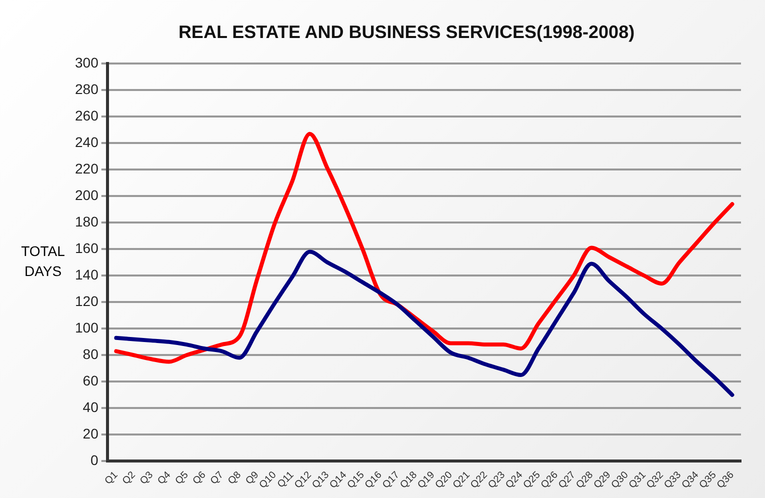  I want to click on y-axis-title: TOTAL DAYS, so click(43, 261).